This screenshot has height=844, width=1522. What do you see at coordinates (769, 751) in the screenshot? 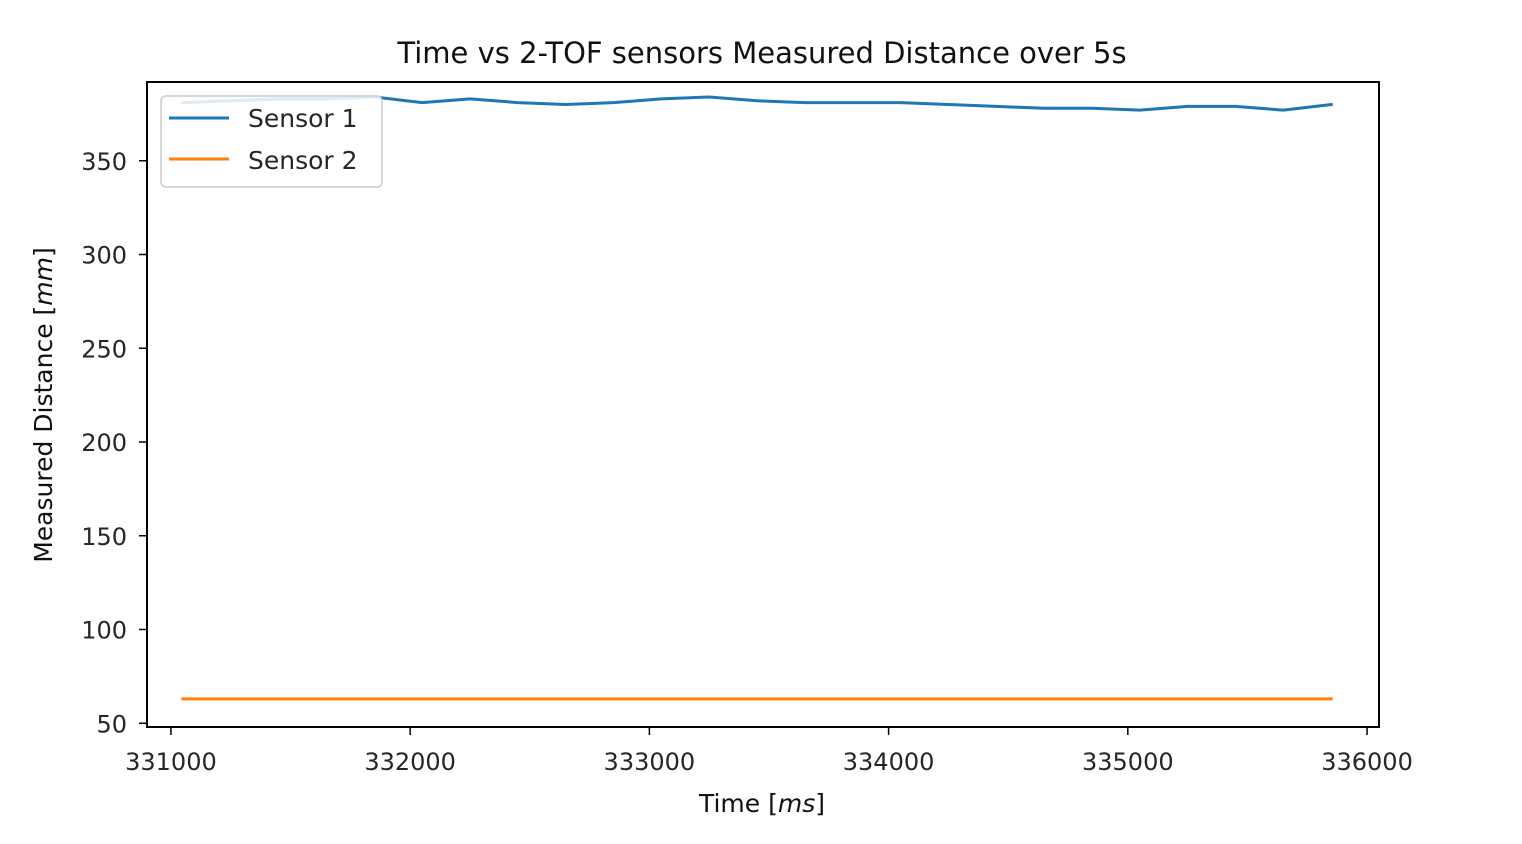
I see `x-axis: 331000 332000 333000 334000 335000 336000` at bounding box center [769, 751].